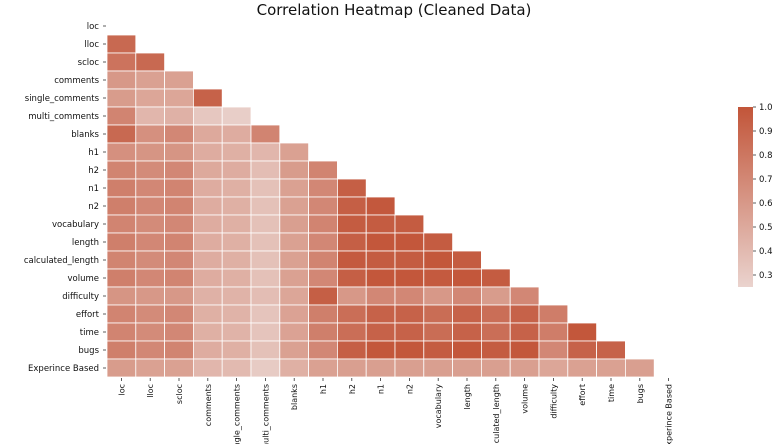  What do you see at coordinates (294, 397) in the screenshot?
I see `x-tick-label: blanks` at bounding box center [294, 397].